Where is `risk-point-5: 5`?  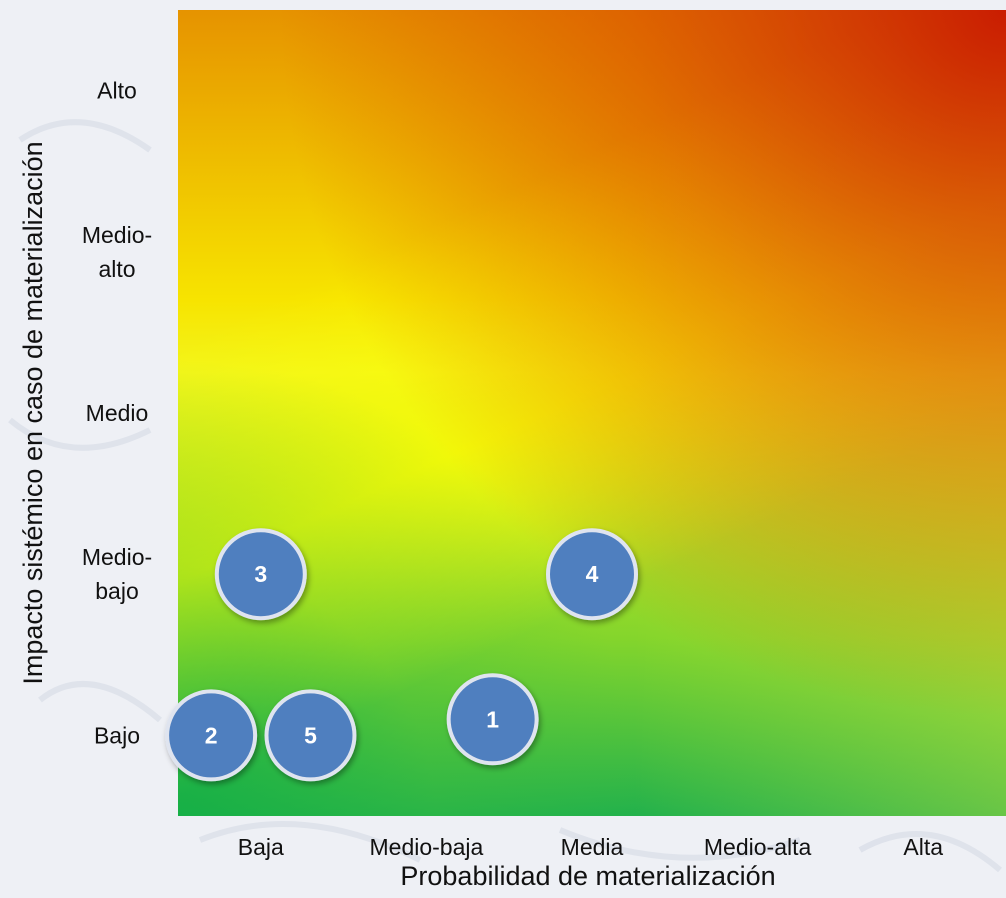
risk-point-5: 5 is located at coordinates (310, 735).